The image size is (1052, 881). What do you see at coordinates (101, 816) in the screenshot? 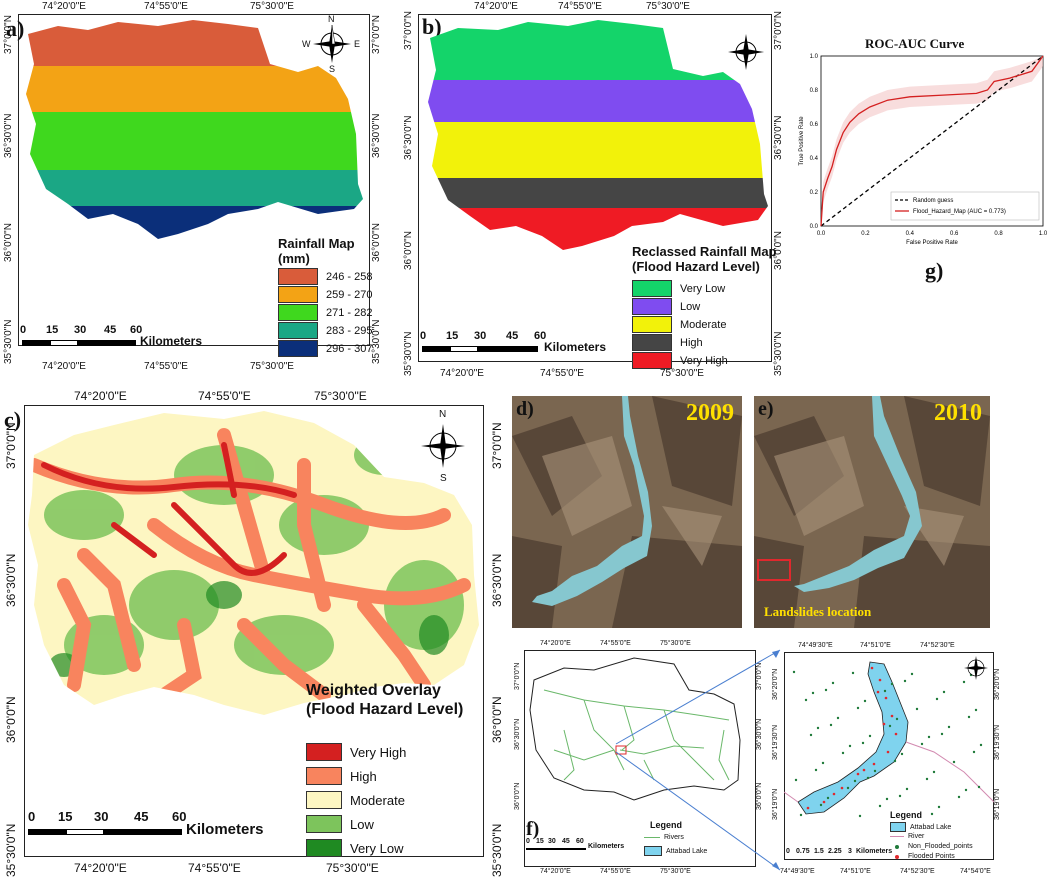
I see `scale-tick: 30` at bounding box center [101, 816].